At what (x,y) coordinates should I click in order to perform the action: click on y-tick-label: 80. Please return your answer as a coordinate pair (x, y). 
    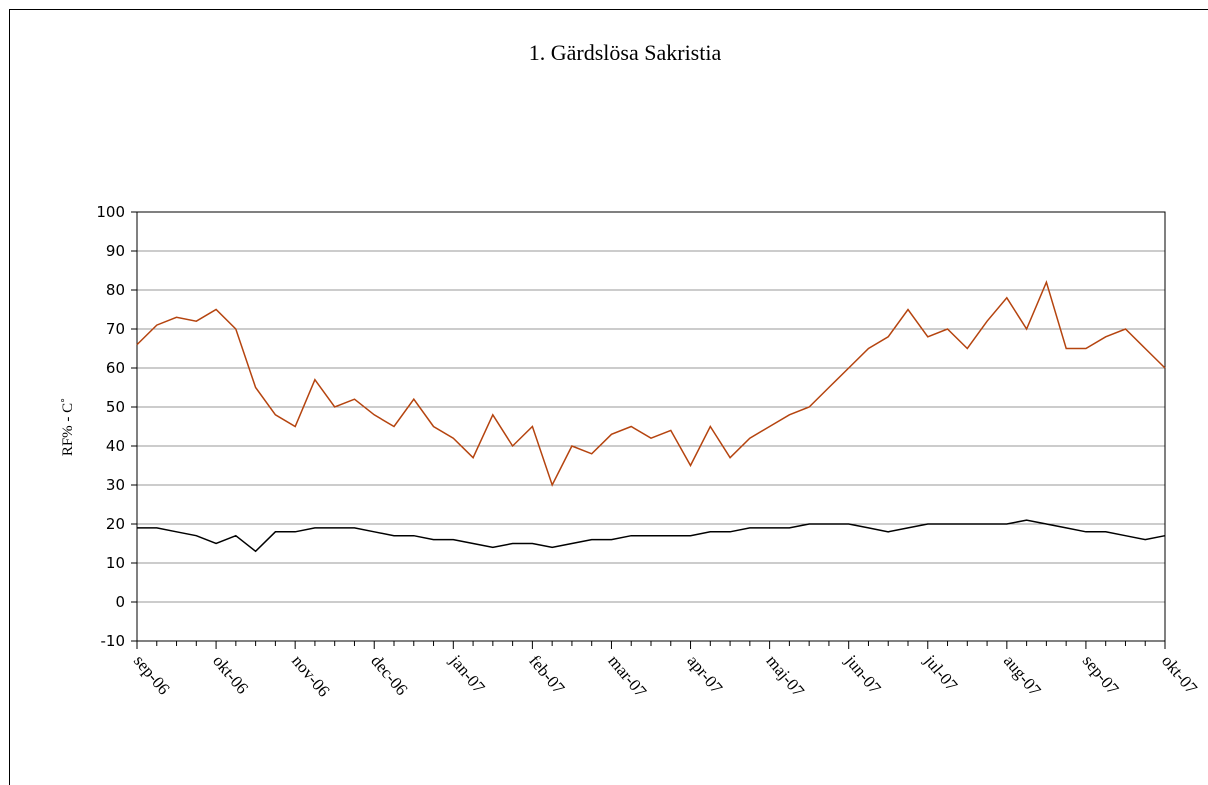
    Looking at the image, I should click on (115, 290).